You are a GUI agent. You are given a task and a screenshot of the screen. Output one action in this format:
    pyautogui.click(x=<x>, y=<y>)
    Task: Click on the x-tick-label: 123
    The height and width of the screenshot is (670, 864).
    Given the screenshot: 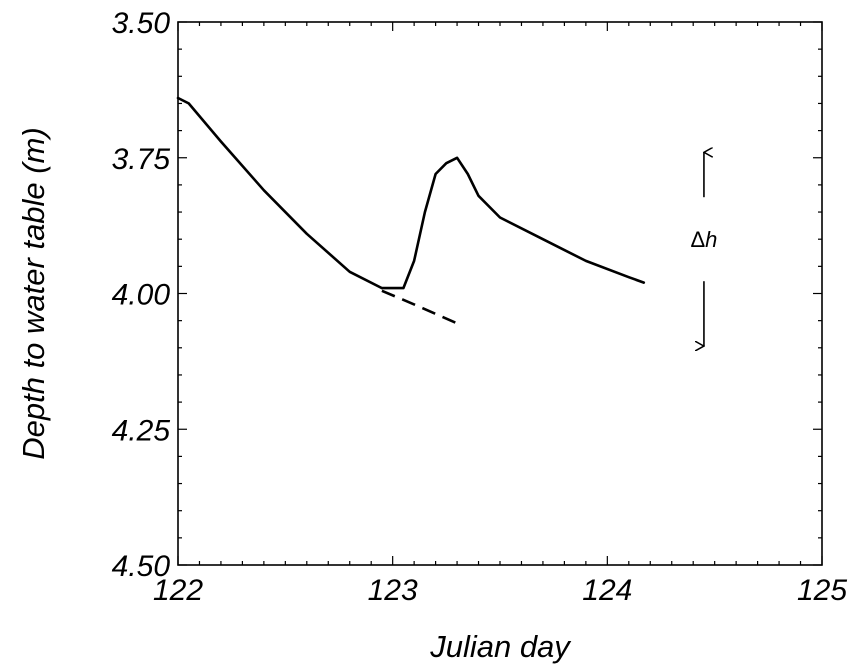 What is the action you would take?
    pyautogui.click(x=393, y=590)
    